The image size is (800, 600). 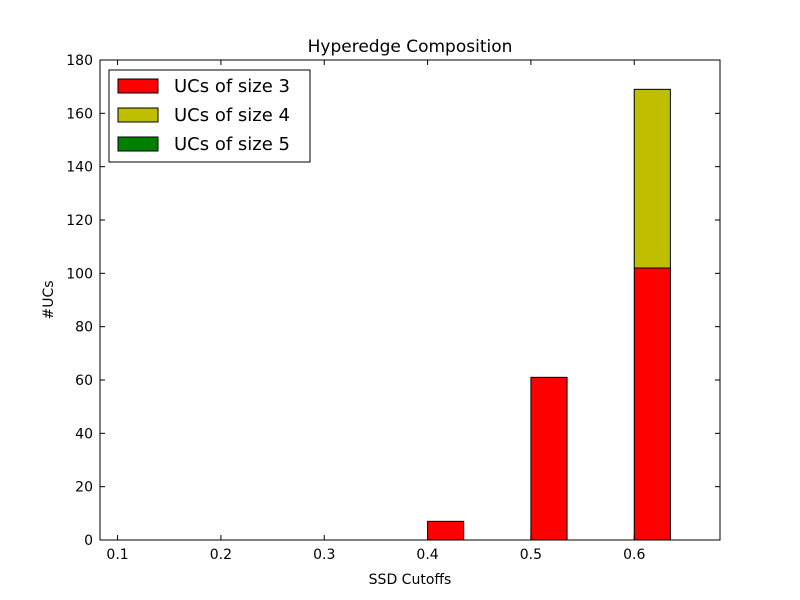 I want to click on y-tick-label: 100, so click(x=79, y=274).